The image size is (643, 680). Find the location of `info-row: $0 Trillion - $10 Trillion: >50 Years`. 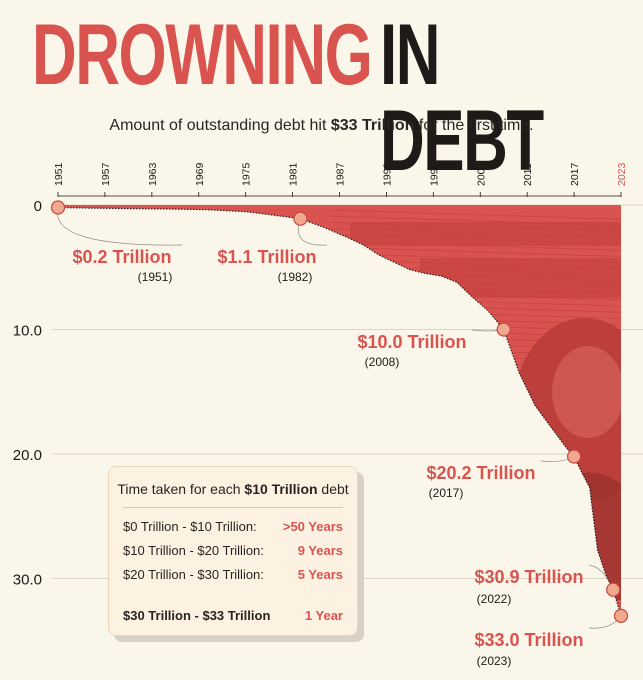

info-row: $0 Trillion - $10 Trillion: >50 Years is located at coordinates (233, 526).